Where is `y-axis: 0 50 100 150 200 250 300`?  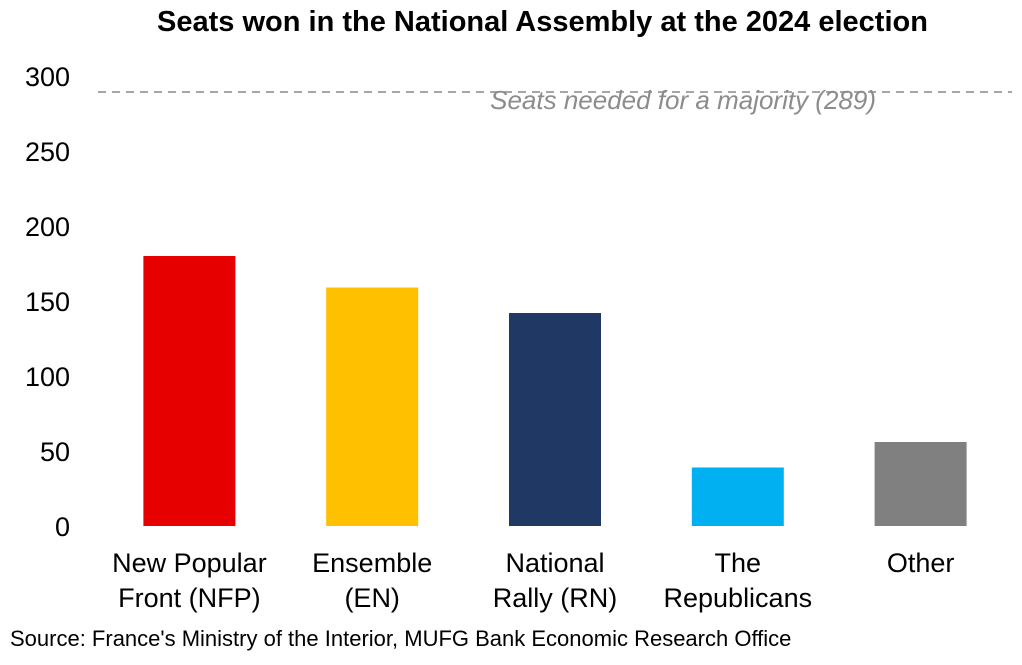
y-axis: 0 50 100 150 200 250 300 is located at coordinates (47, 302).